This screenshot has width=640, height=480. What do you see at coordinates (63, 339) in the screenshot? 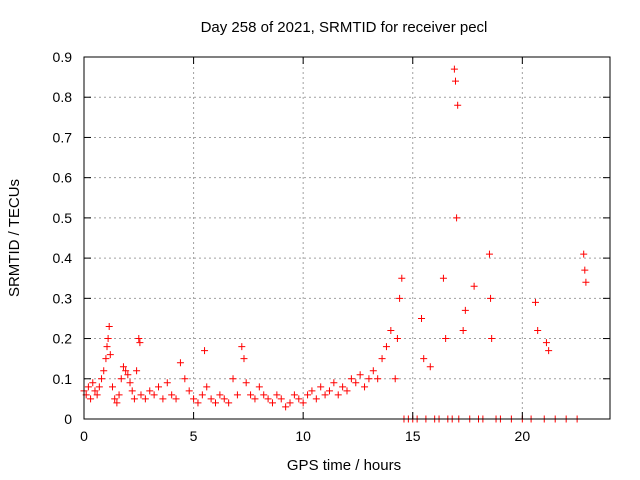
I see `y-tick-label: 0.2` at bounding box center [63, 339].